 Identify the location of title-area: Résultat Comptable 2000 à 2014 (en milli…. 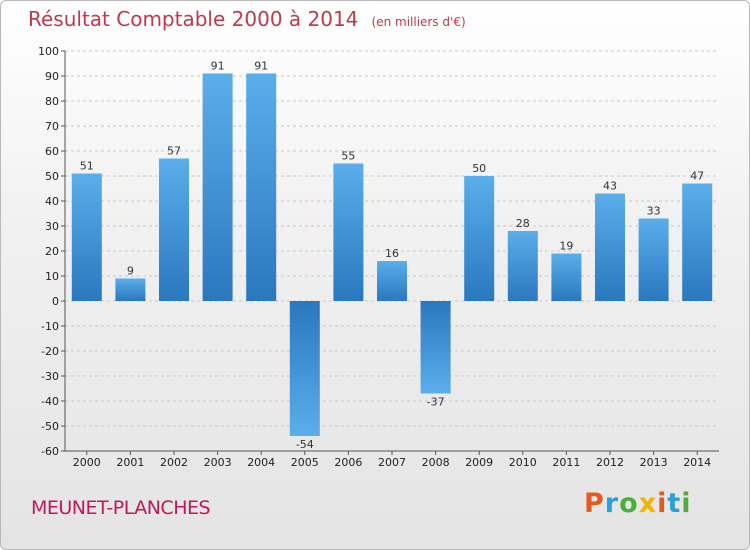
(247, 19).